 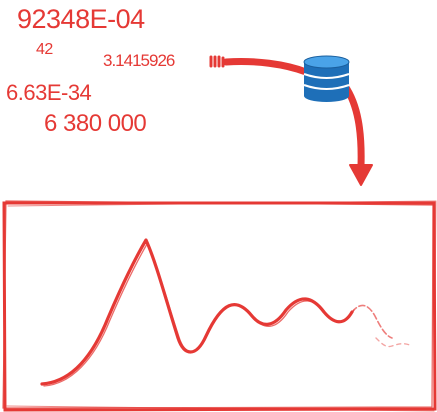 What do you see at coordinates (81, 19) in the screenshot?
I see `number-label: 92348E-04` at bounding box center [81, 19].